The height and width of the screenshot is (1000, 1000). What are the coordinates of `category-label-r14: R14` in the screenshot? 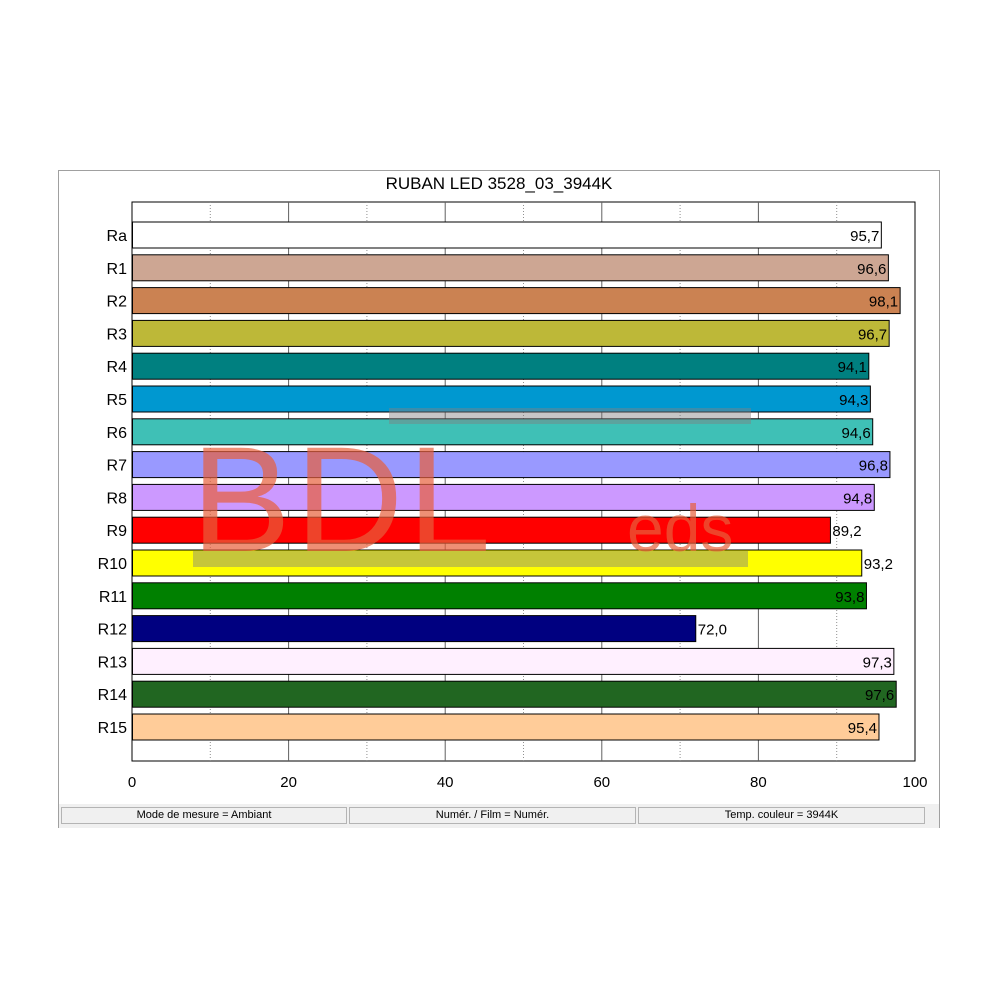 It's located at (112, 695).